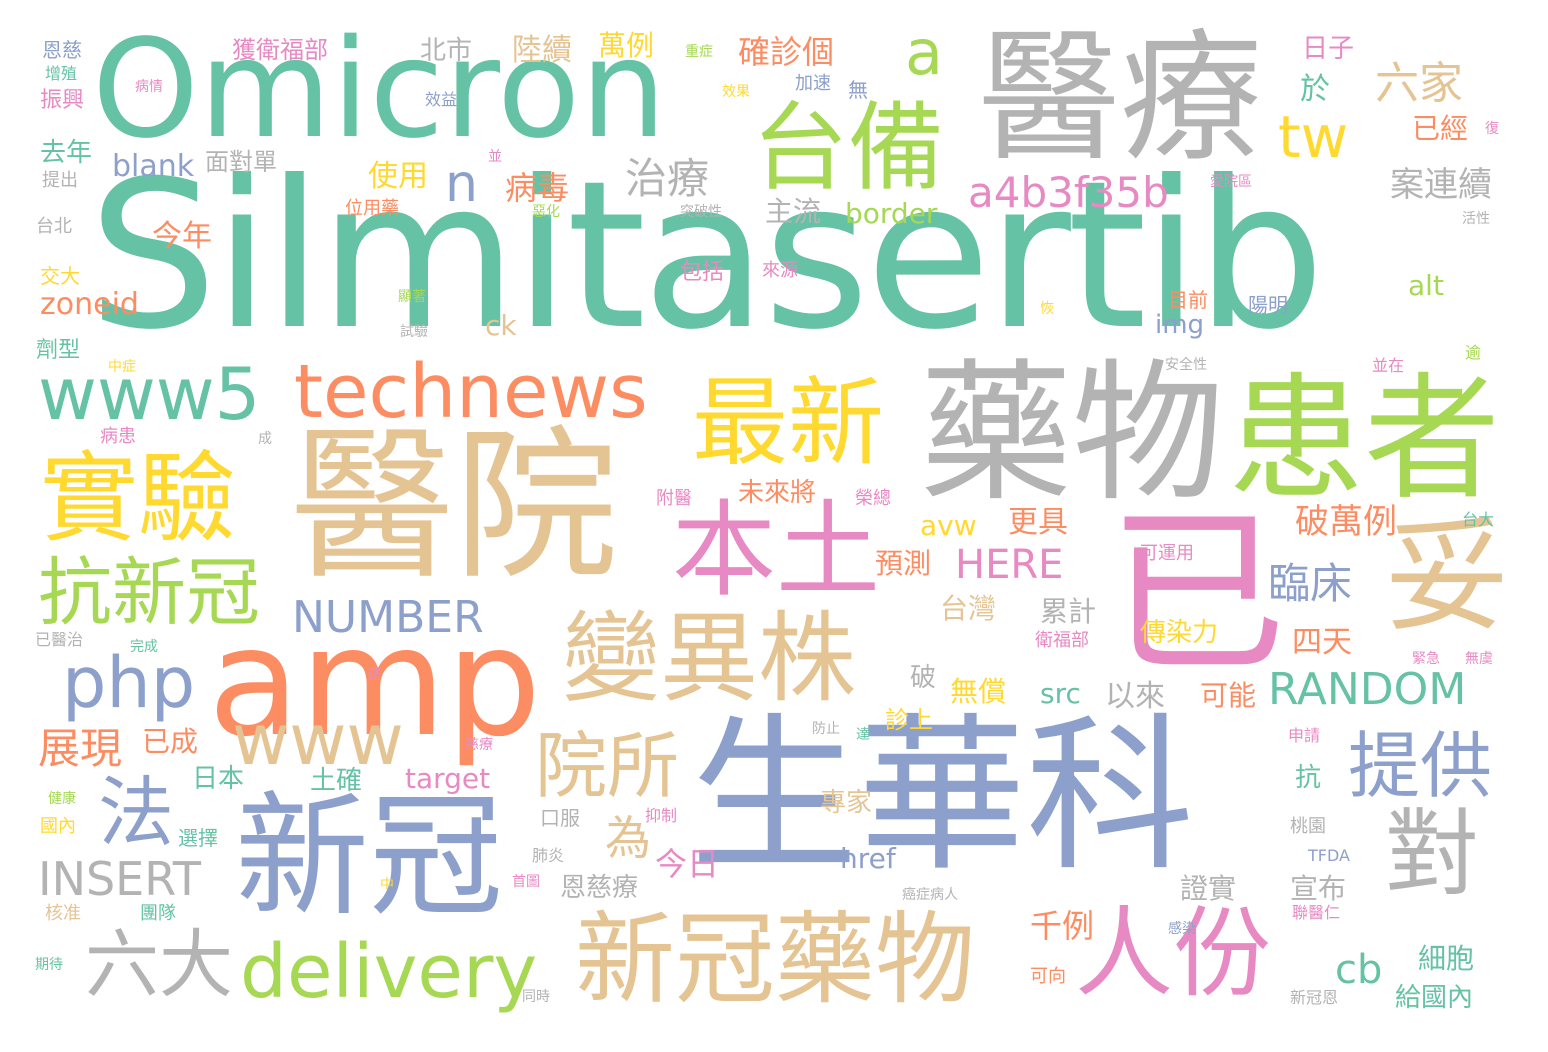  What do you see at coordinates (930, 895) in the screenshot?
I see `word-aizhengbingren: 癌症病人` at bounding box center [930, 895].